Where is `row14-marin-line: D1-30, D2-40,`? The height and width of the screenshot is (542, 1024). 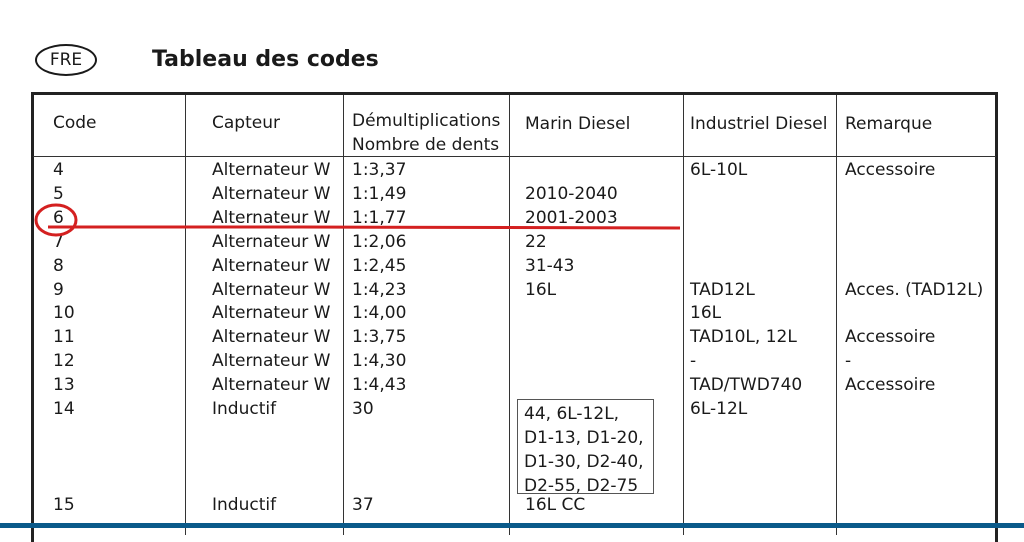 row14-marin-line: D1-30, D2-40, is located at coordinates (584, 462).